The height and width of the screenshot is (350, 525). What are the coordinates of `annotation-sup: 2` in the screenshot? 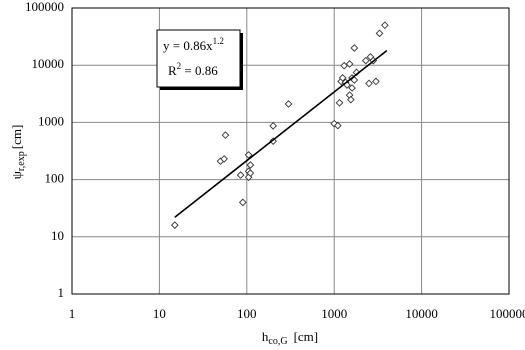 It's located at (179, 66).